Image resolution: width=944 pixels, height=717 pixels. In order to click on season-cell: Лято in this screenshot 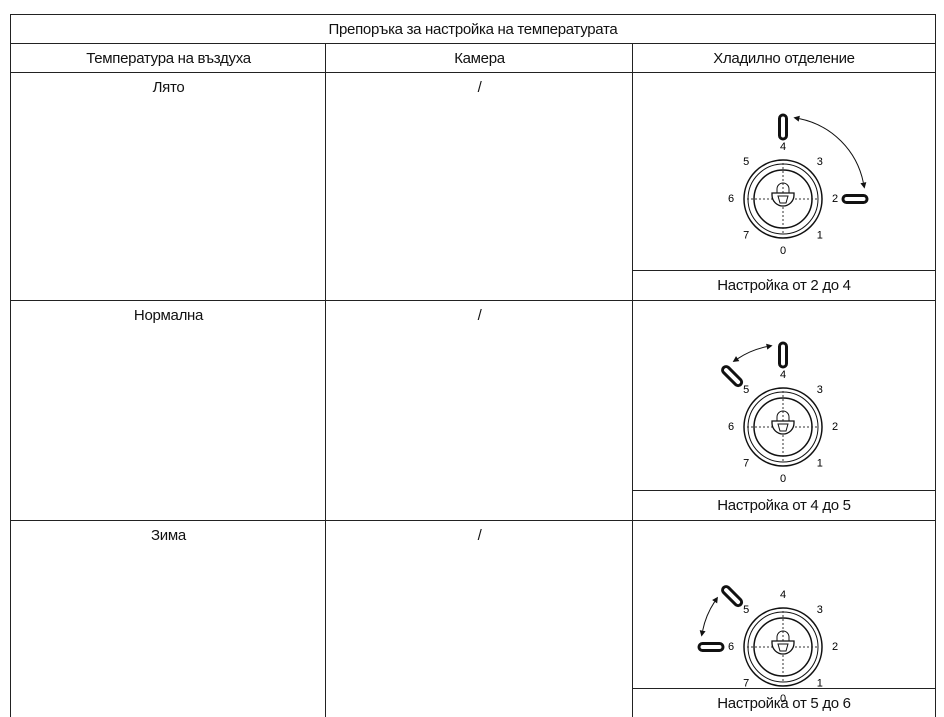, I will do `click(168, 186)`.